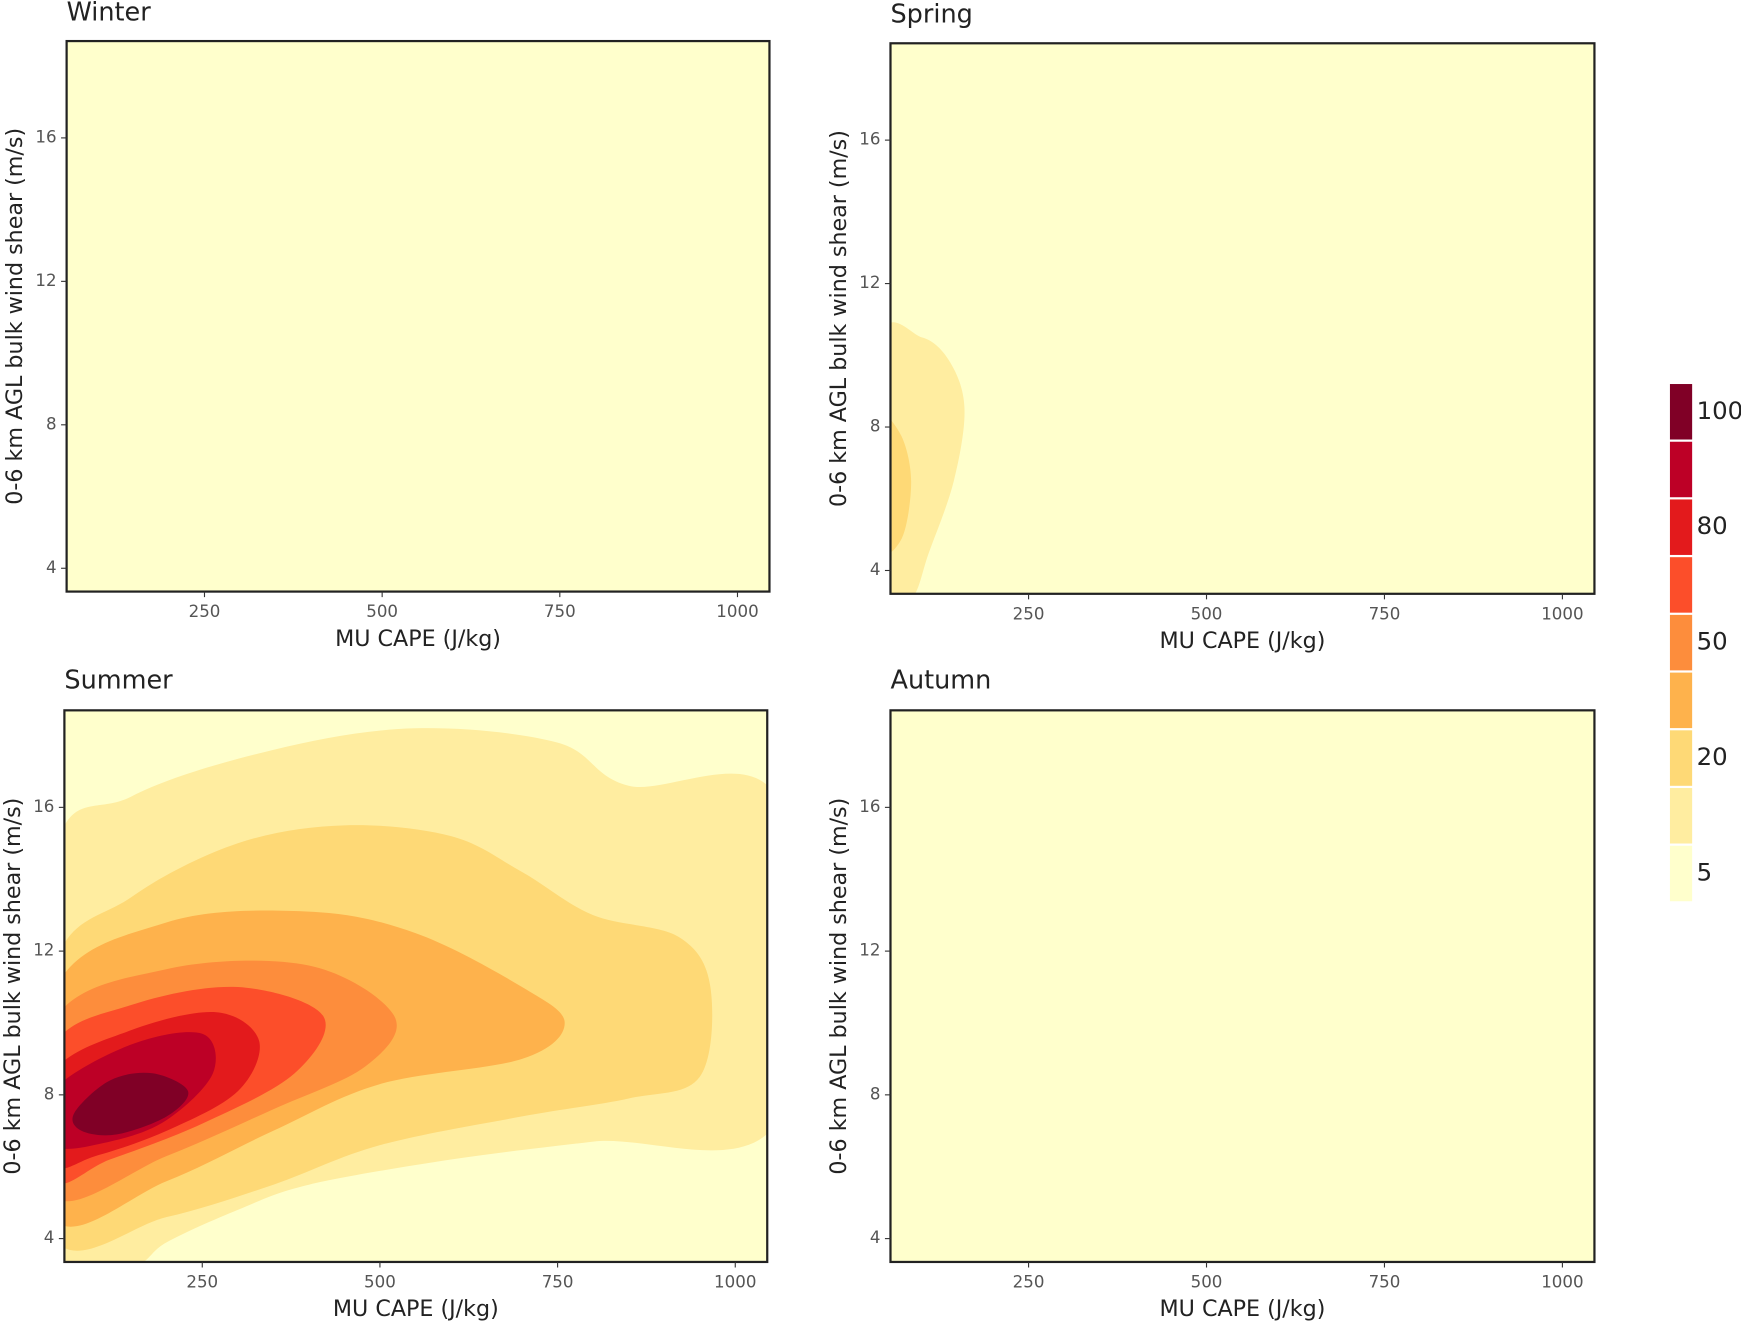  Describe the element at coordinates (109, 13) in the screenshot. I see `panel-title: Winter` at that location.